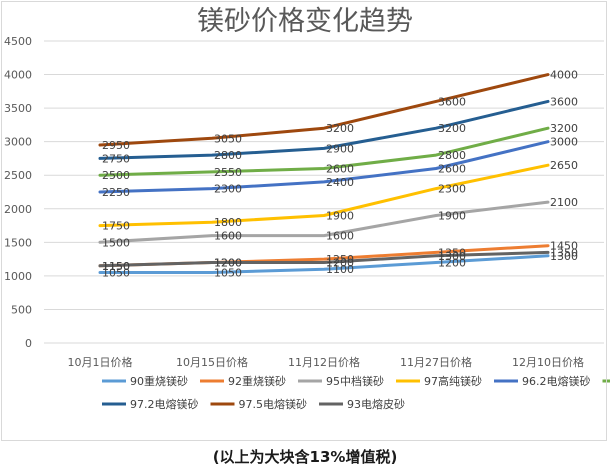 This screenshot has width=610, height=472. I want to click on y-tick-label: 3500, so click(18, 108).